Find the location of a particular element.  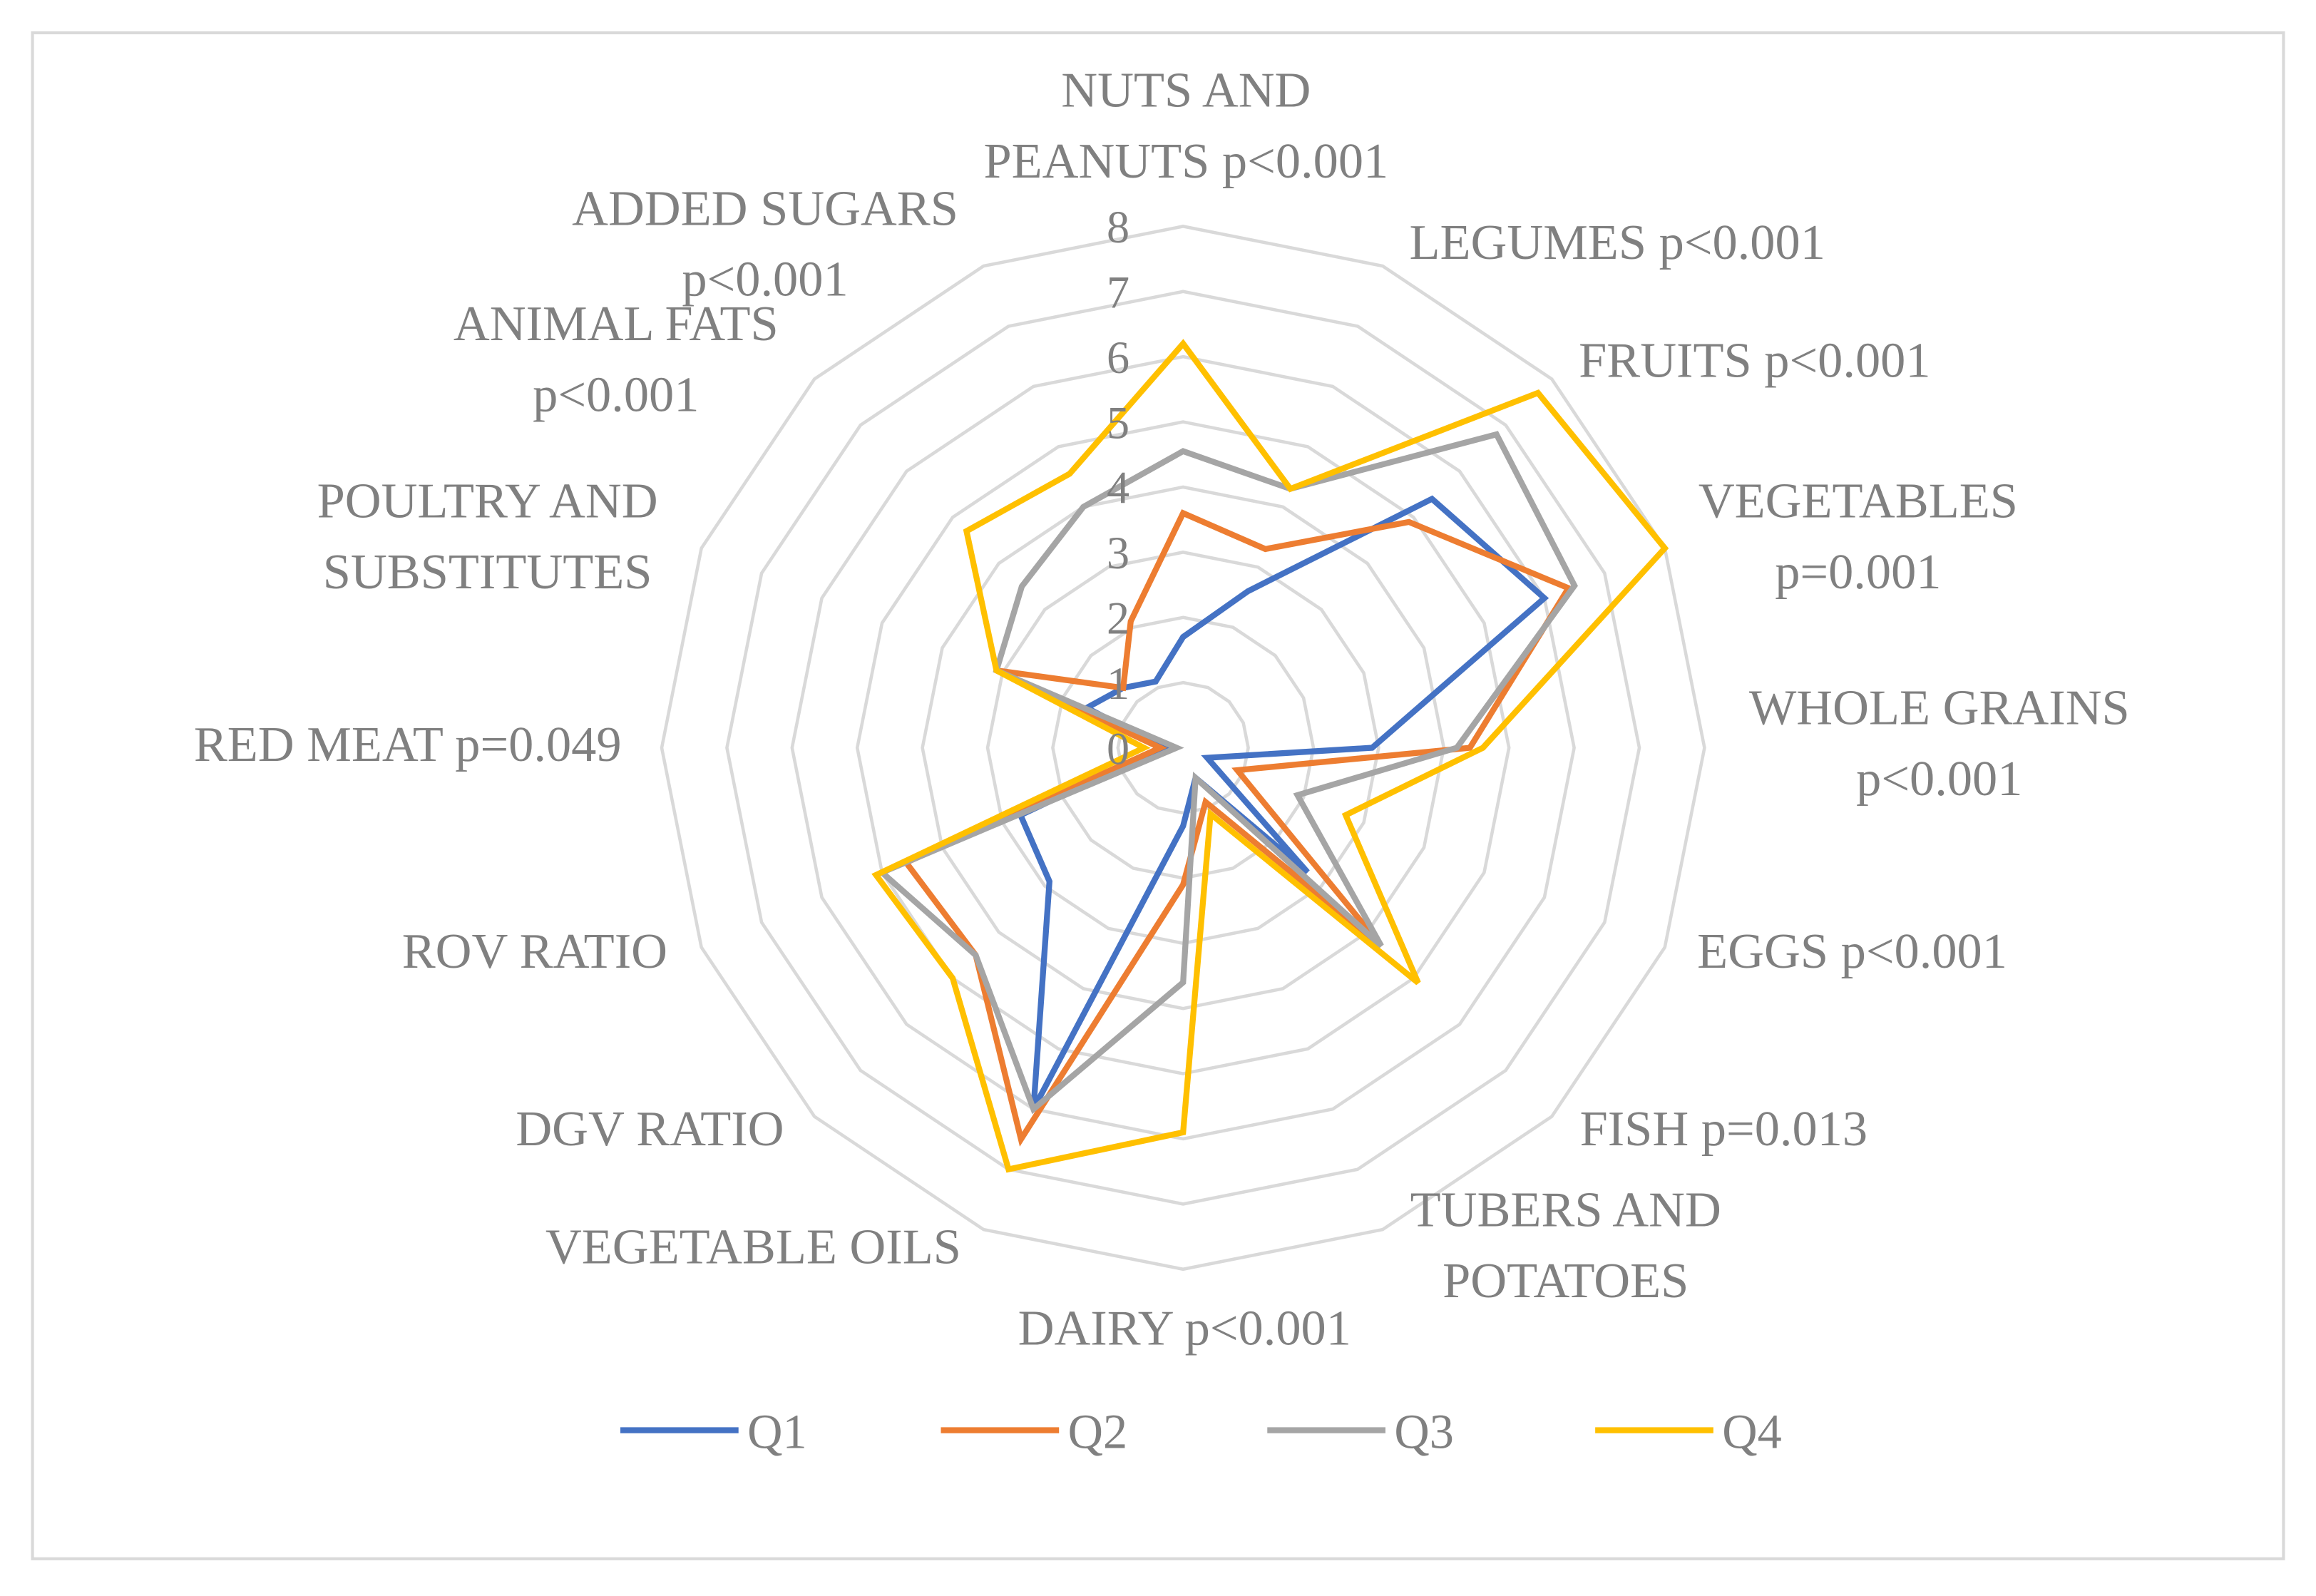

category-label: FRUITS p<0.001 is located at coordinates (1755, 361).